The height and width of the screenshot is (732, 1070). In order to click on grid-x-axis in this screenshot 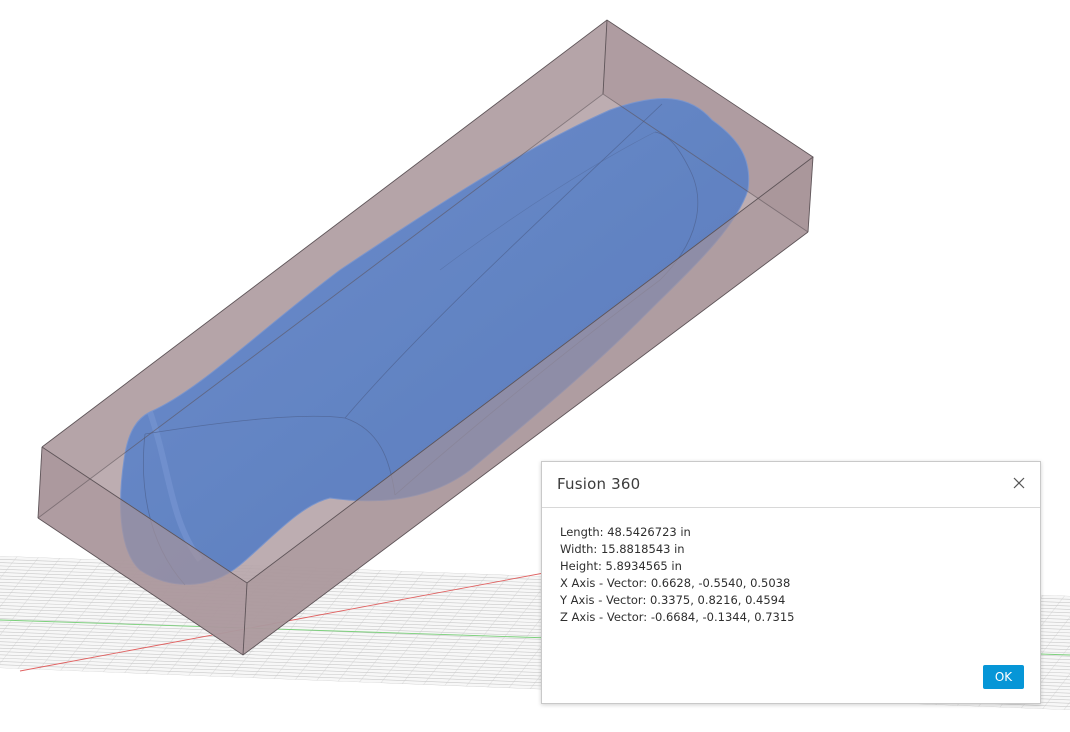, I will do `click(290, 620)`.